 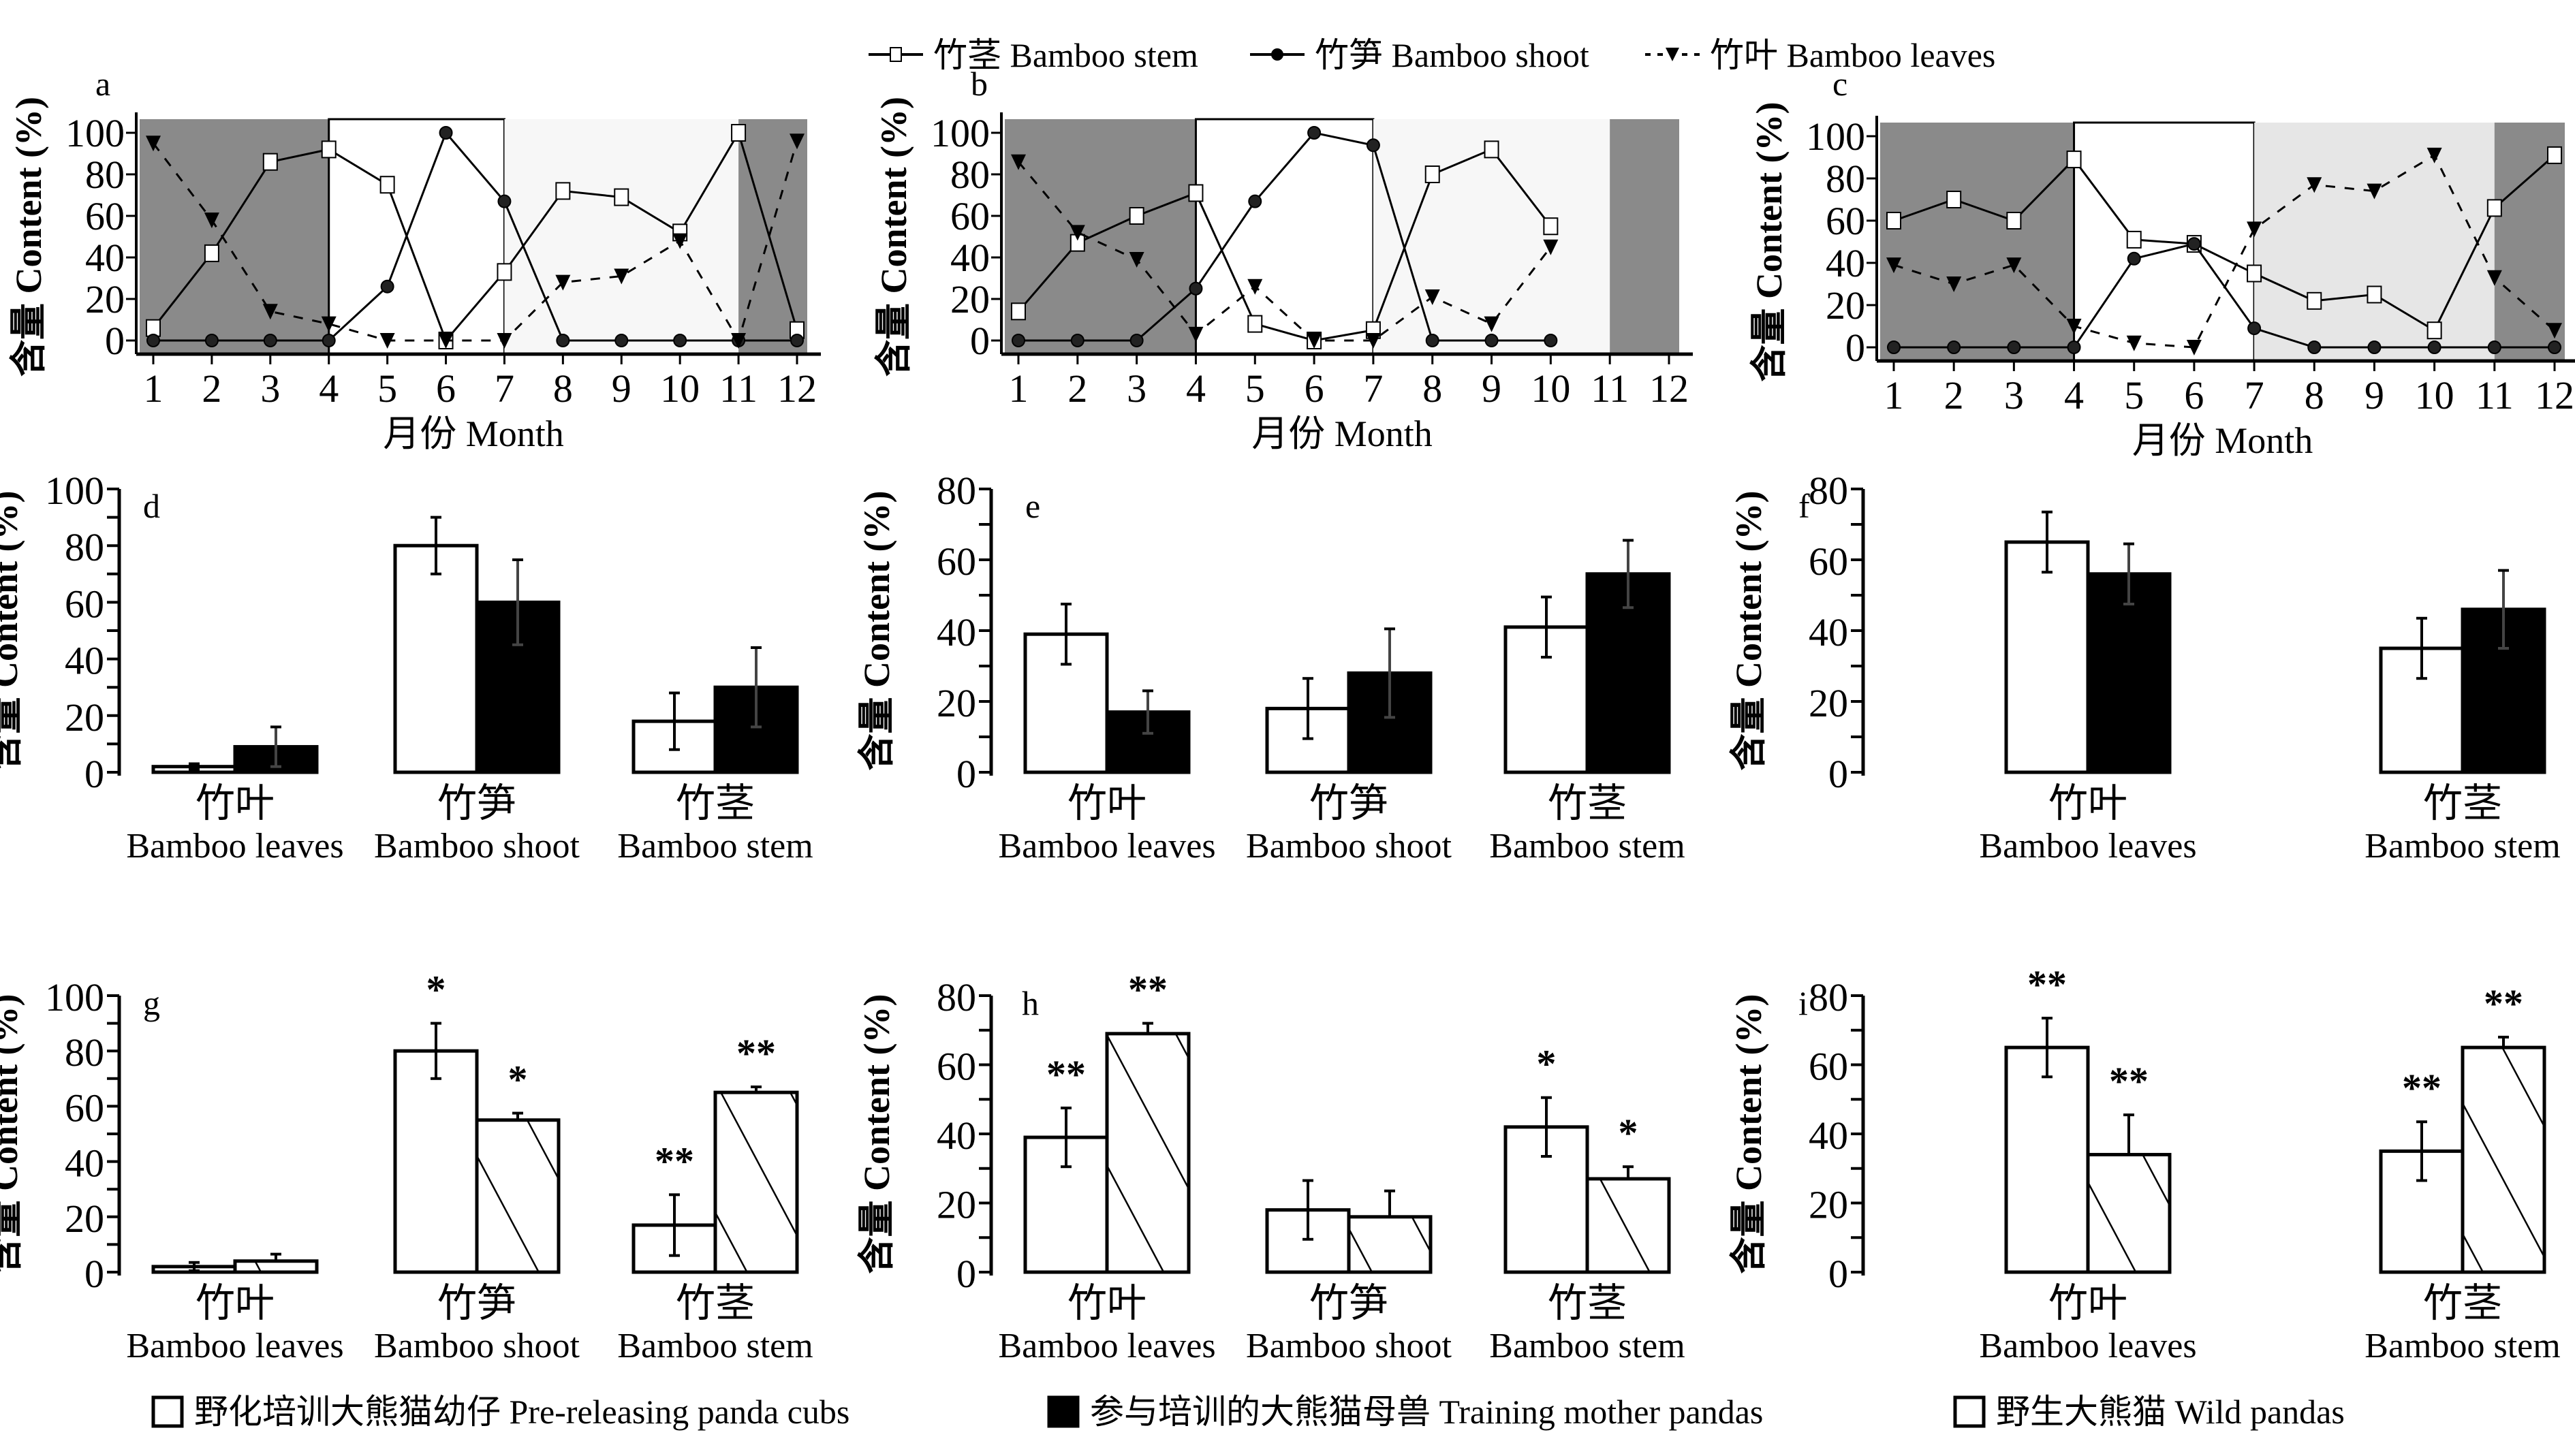 What do you see at coordinates (1065, 55) in the screenshot?
I see `legend-label: 竹茎 Bamboo stem` at bounding box center [1065, 55].